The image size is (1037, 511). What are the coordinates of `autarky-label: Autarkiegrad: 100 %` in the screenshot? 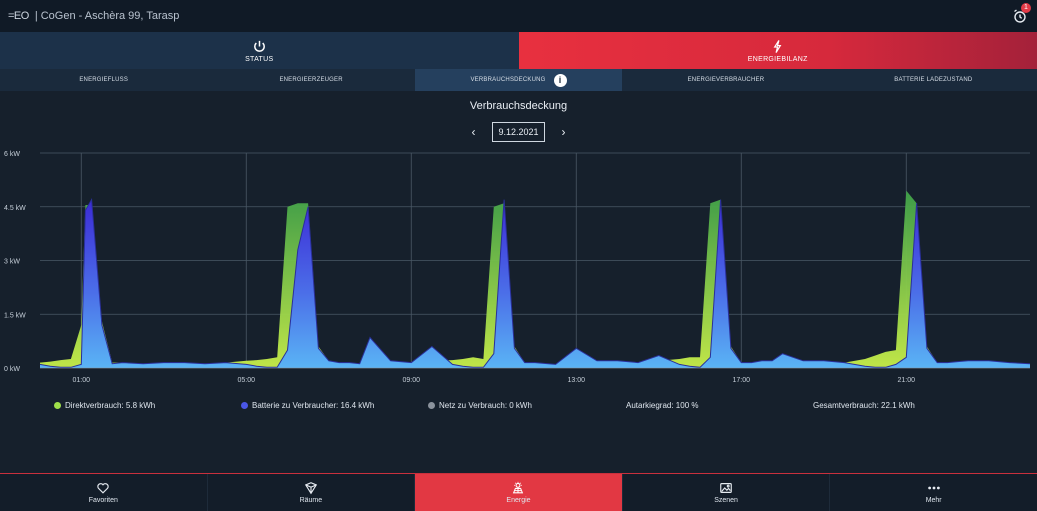 It's located at (662, 405).